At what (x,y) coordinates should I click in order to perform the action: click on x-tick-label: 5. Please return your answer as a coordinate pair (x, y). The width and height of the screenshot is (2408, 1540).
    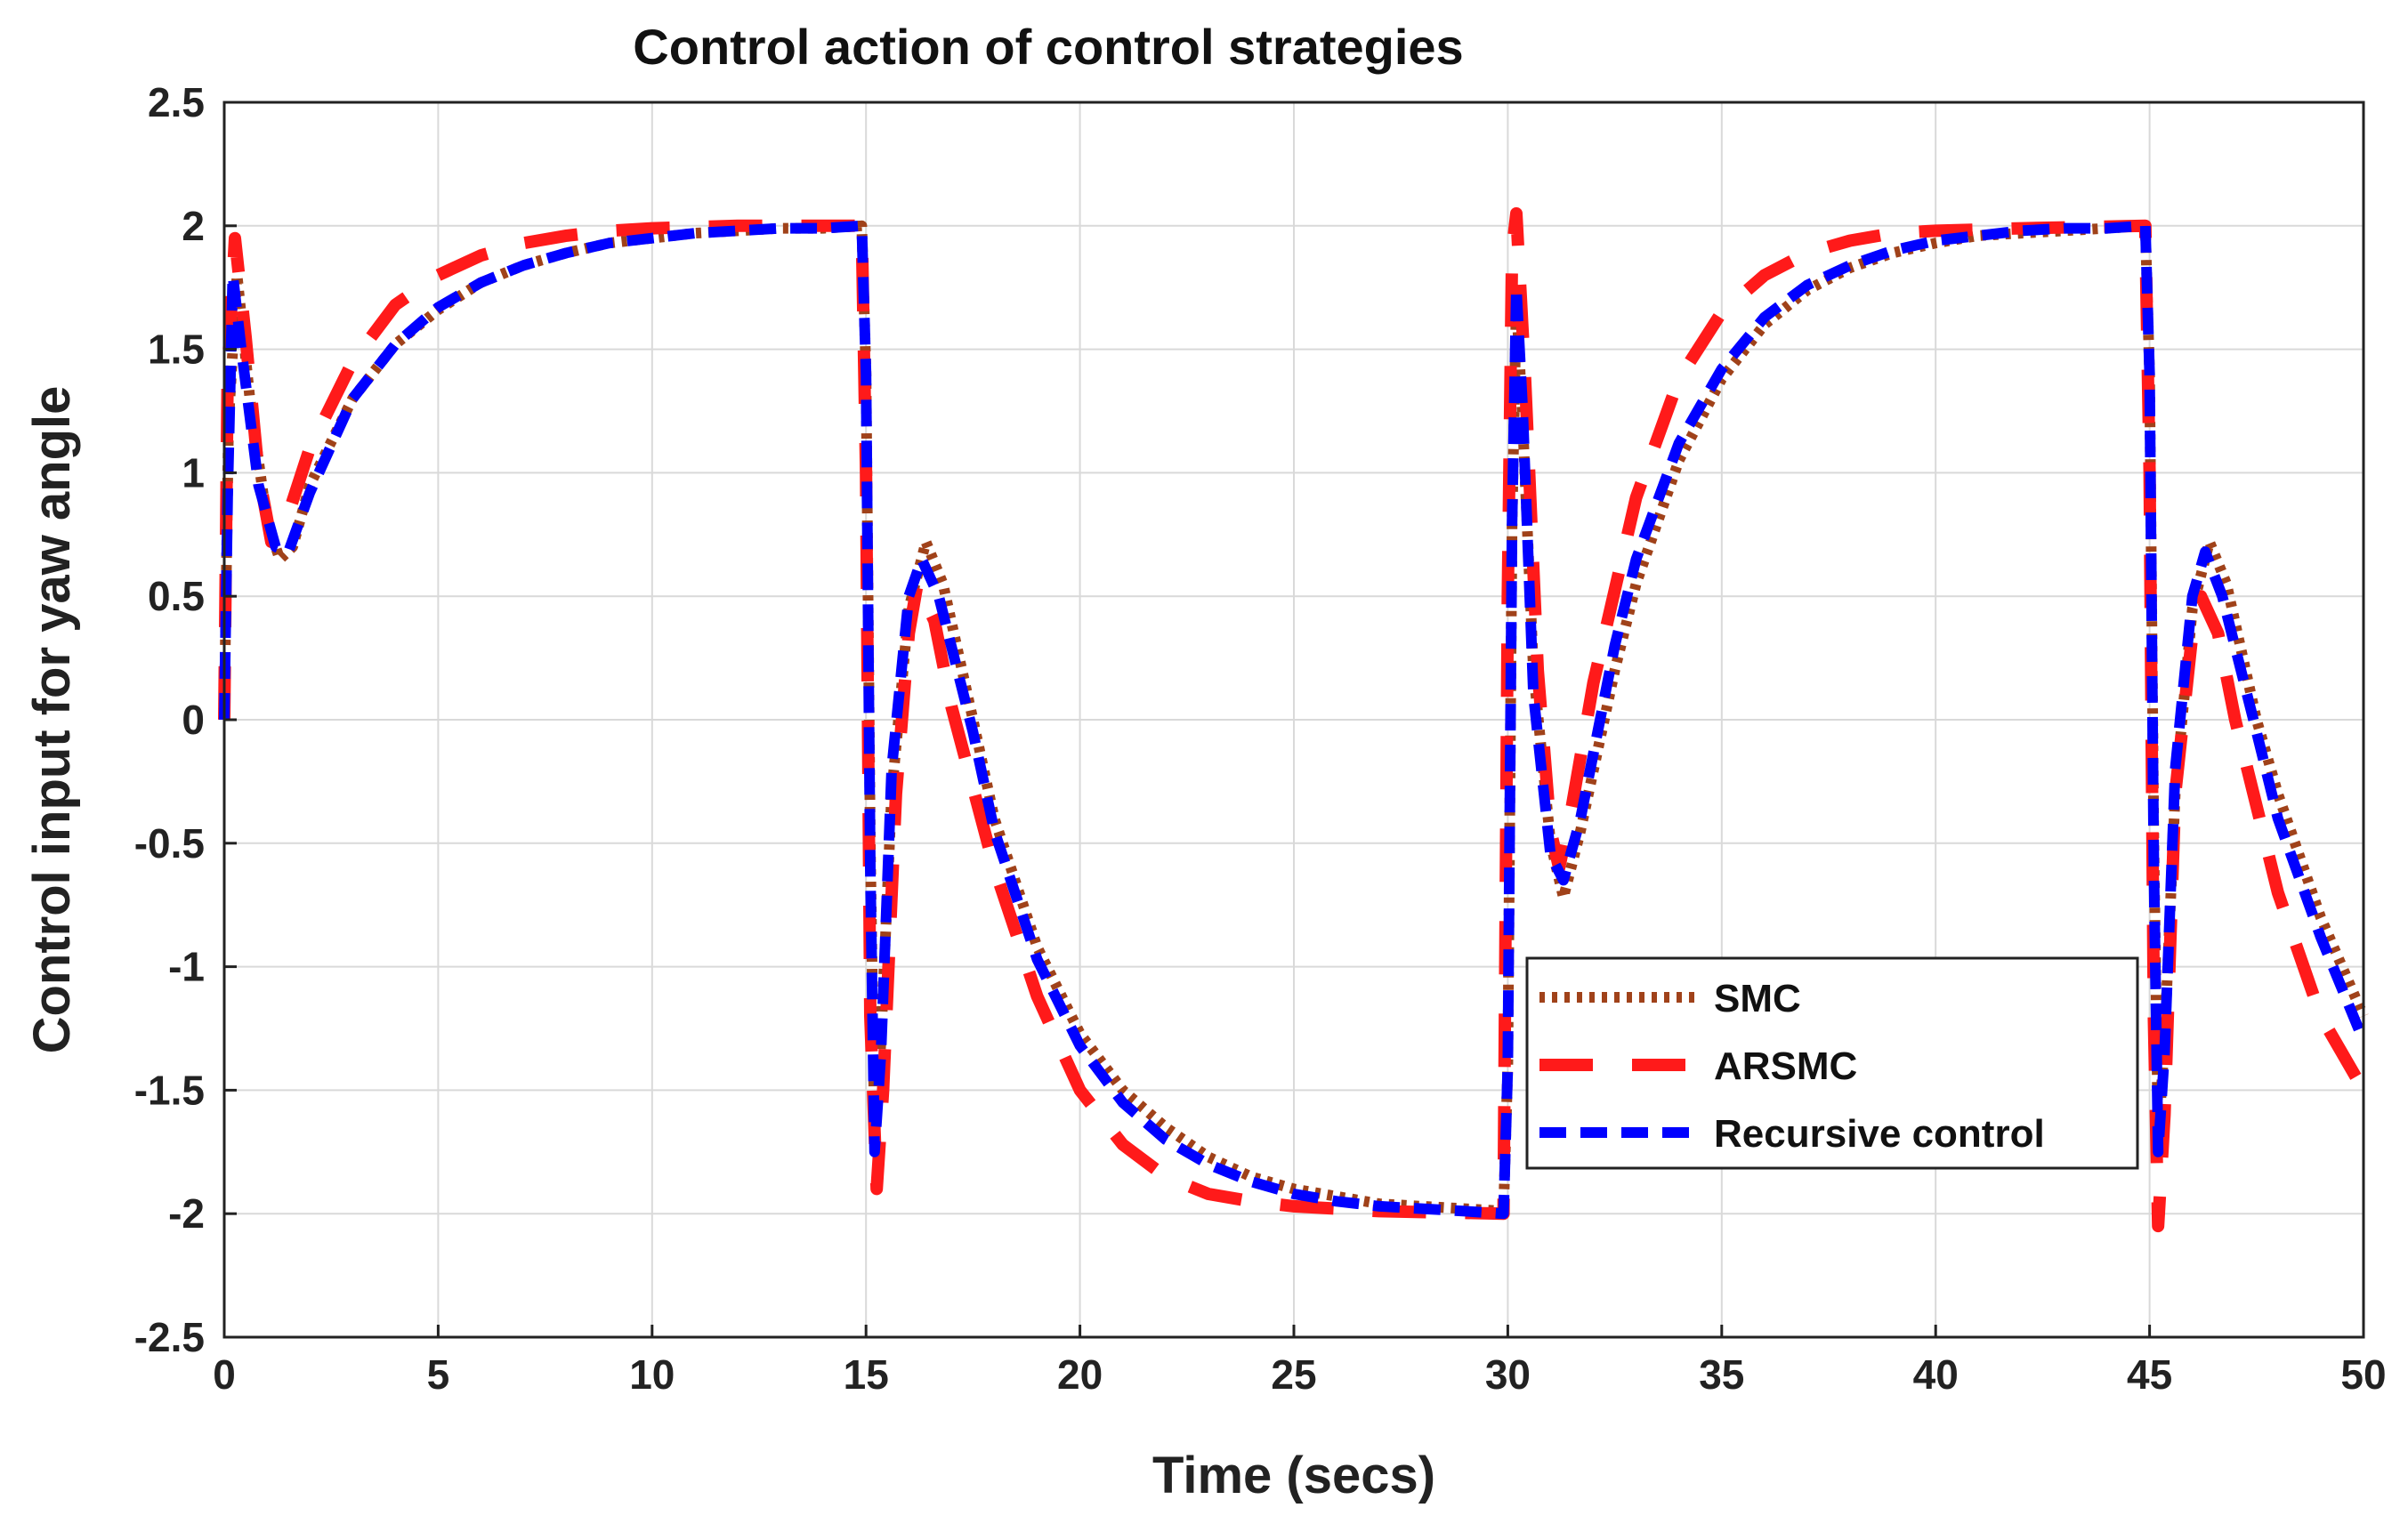
    Looking at the image, I should click on (439, 1374).